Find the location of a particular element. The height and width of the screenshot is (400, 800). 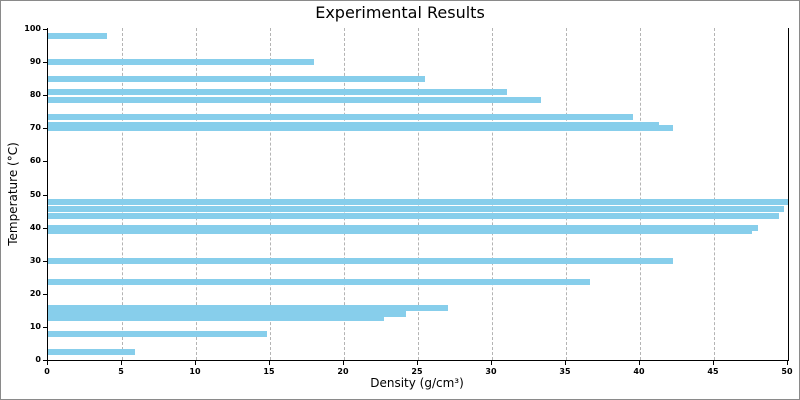

x-tick-label-50: 50 is located at coordinates (787, 371).